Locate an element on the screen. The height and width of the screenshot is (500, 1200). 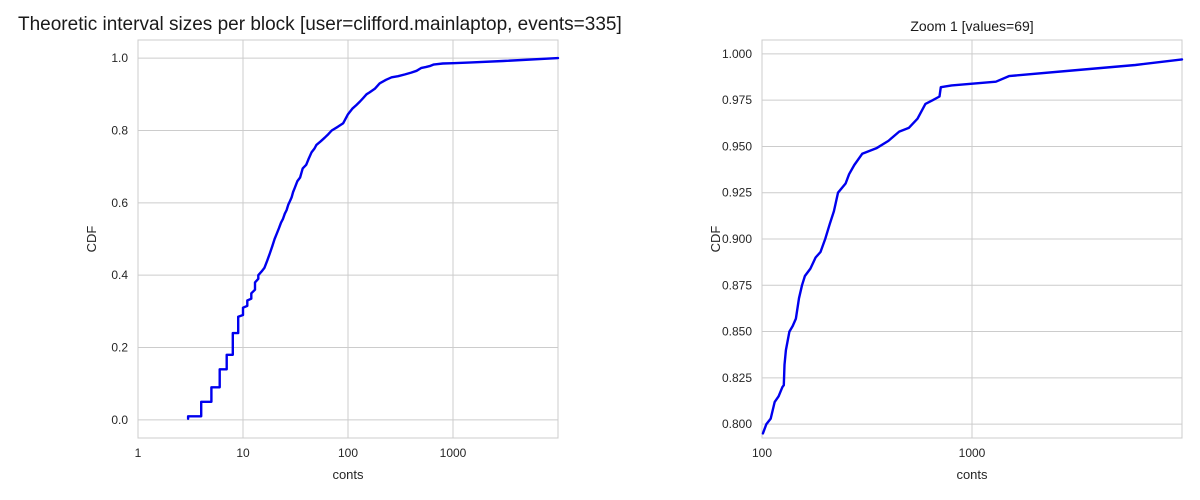
main-y-axis-label: CDF is located at coordinates (91, 239).